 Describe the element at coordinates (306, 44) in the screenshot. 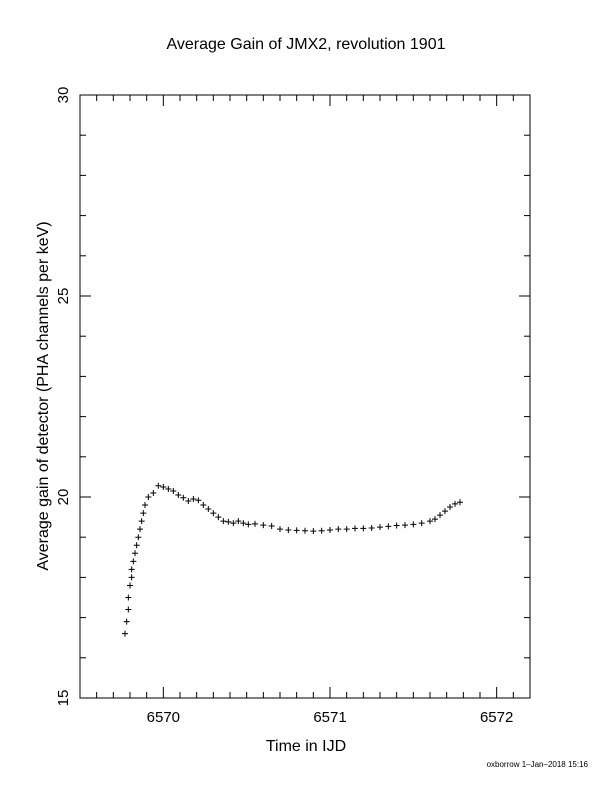

I see `chart-title: Average Gain of JMX2, revolution 1901` at that location.